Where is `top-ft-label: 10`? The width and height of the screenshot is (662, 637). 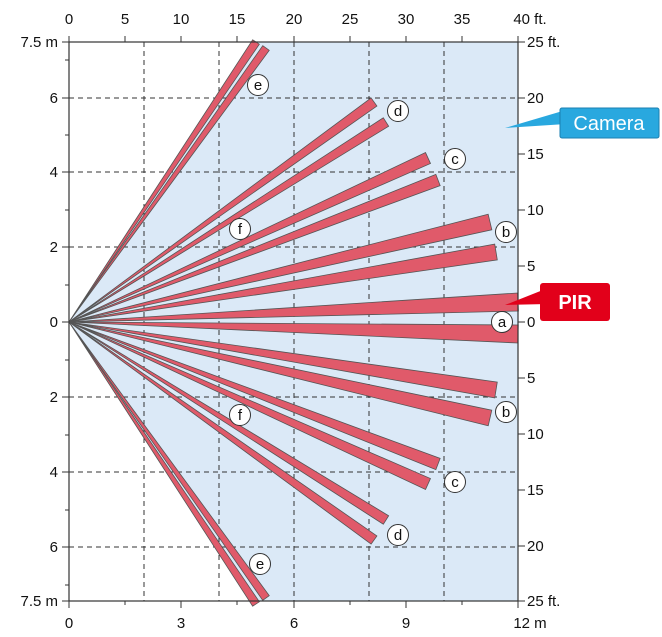 top-ft-label: 10 is located at coordinates (181, 19).